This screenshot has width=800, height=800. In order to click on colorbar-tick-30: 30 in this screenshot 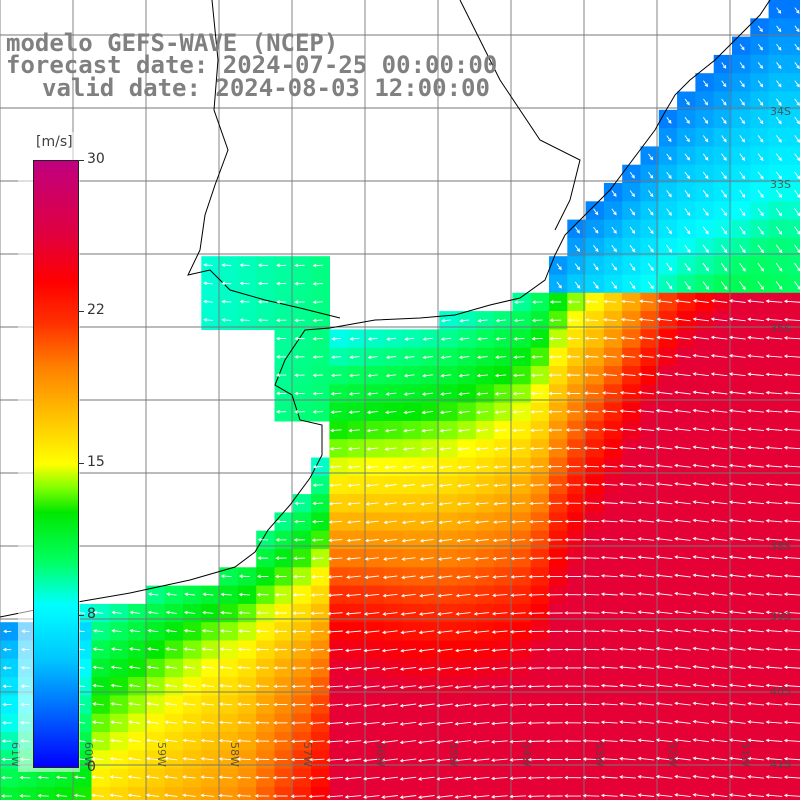, I will do `click(96, 159)`.